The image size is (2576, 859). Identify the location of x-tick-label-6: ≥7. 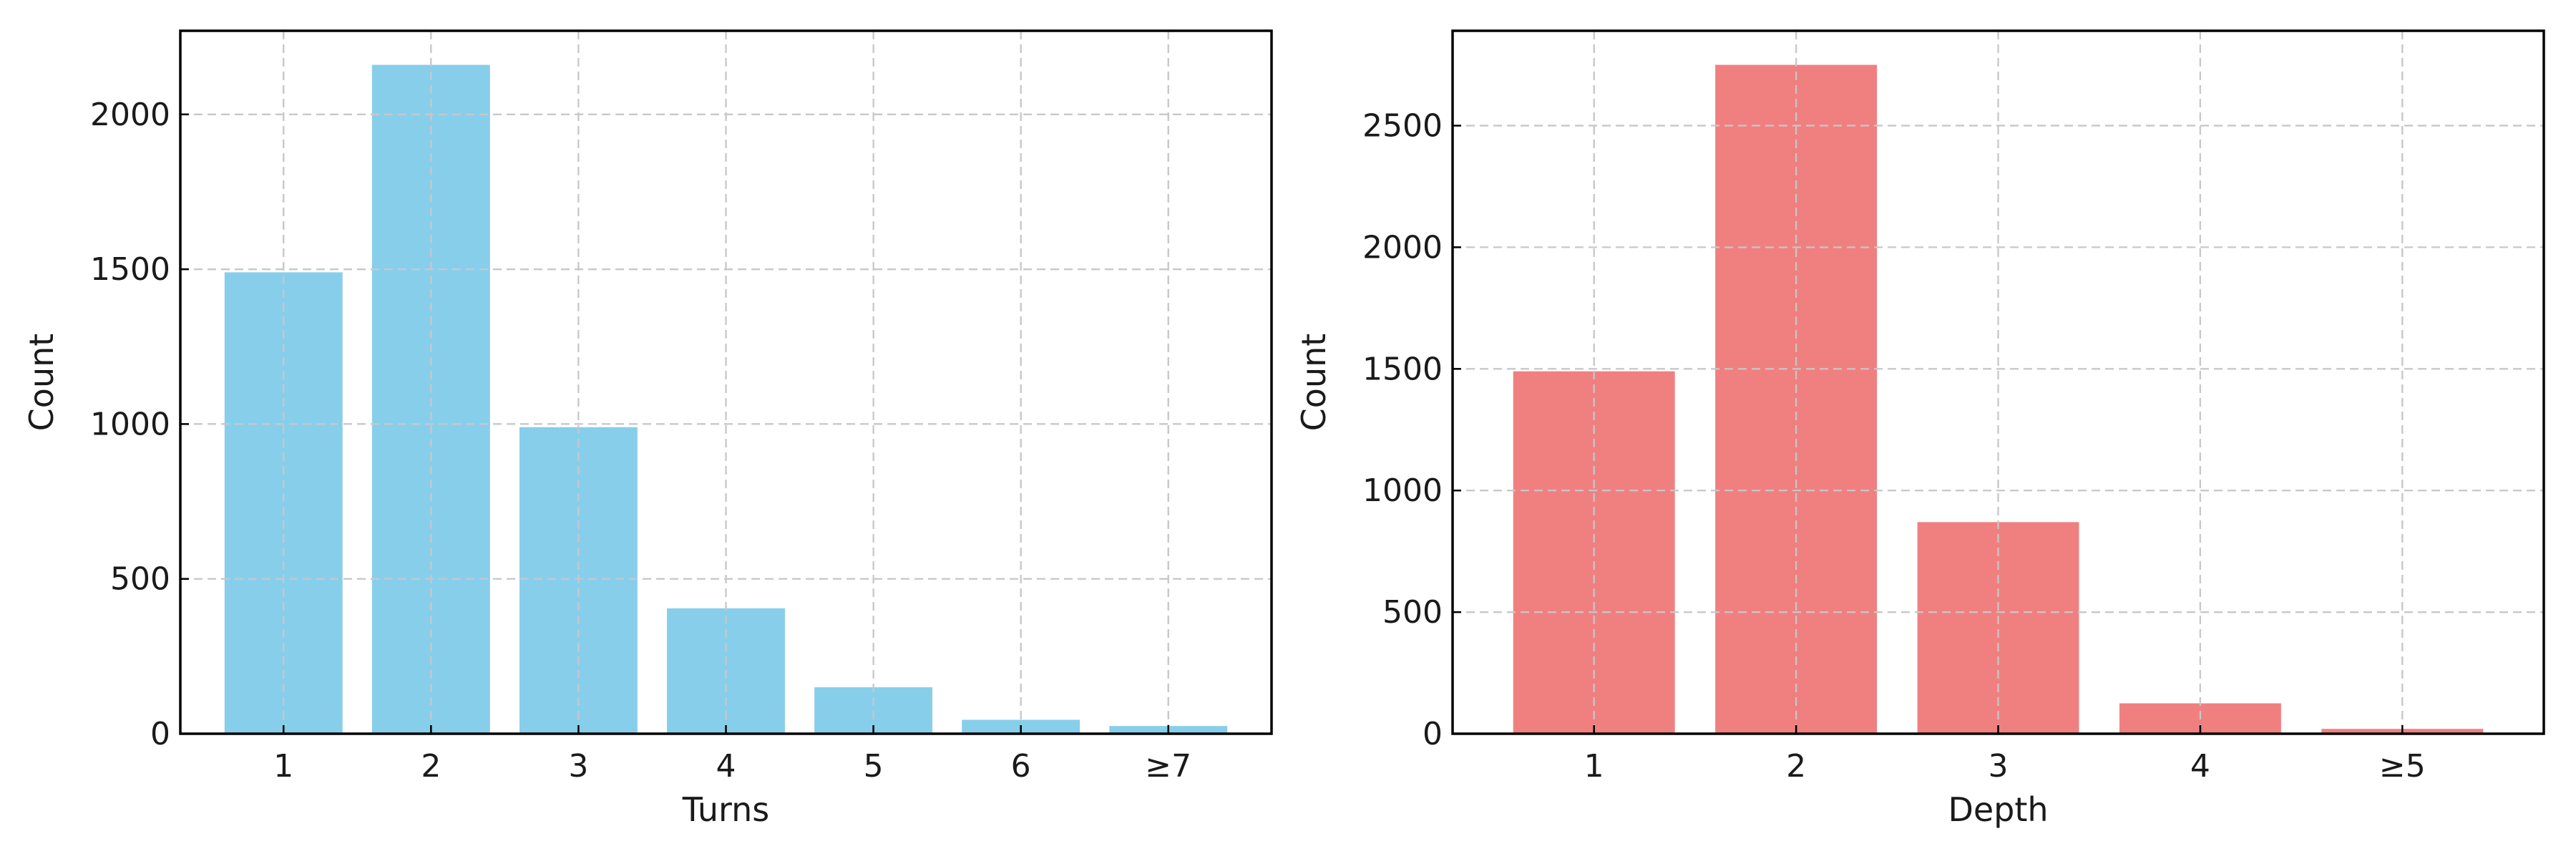
(1168, 766).